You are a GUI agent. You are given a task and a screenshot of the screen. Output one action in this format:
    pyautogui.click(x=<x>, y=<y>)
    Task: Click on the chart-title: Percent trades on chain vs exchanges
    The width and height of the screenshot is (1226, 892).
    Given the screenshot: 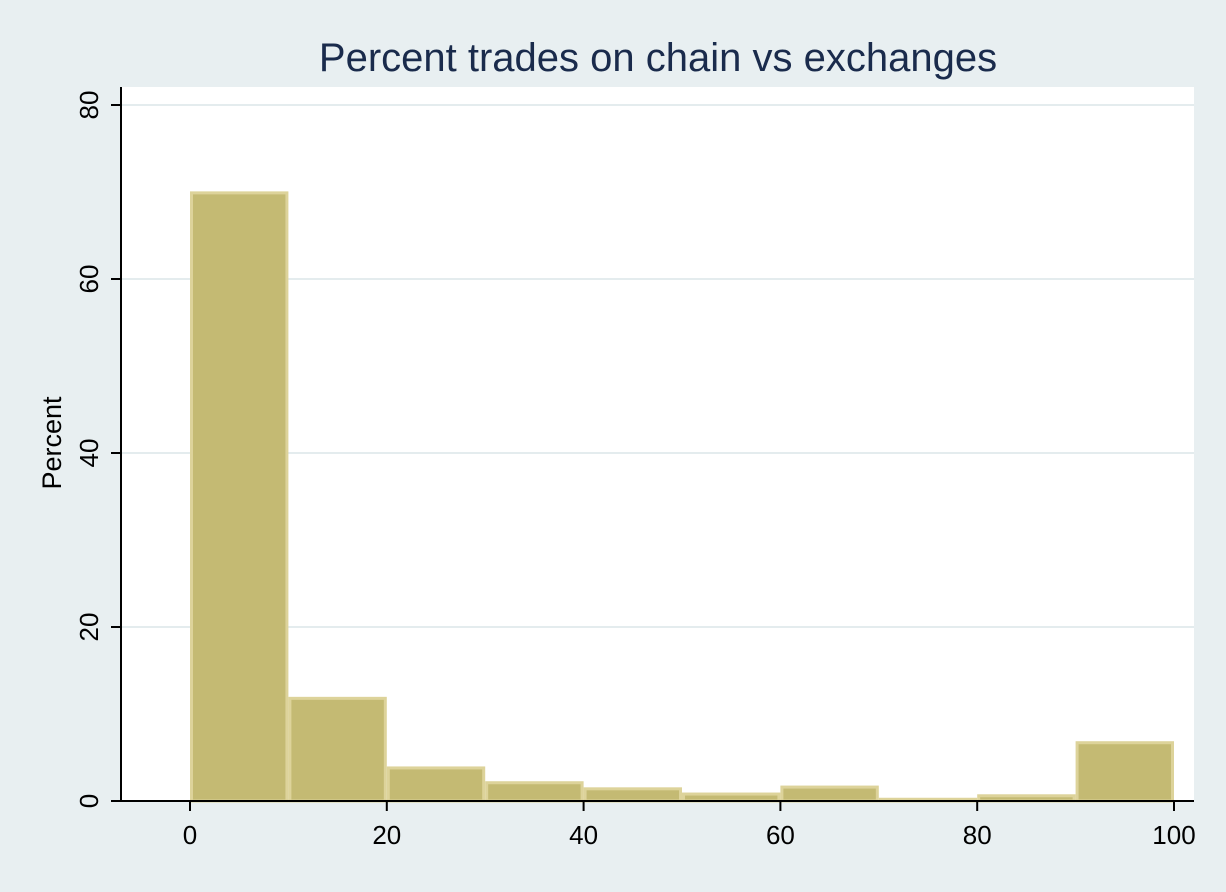 What is the action you would take?
    pyautogui.click(x=658, y=58)
    